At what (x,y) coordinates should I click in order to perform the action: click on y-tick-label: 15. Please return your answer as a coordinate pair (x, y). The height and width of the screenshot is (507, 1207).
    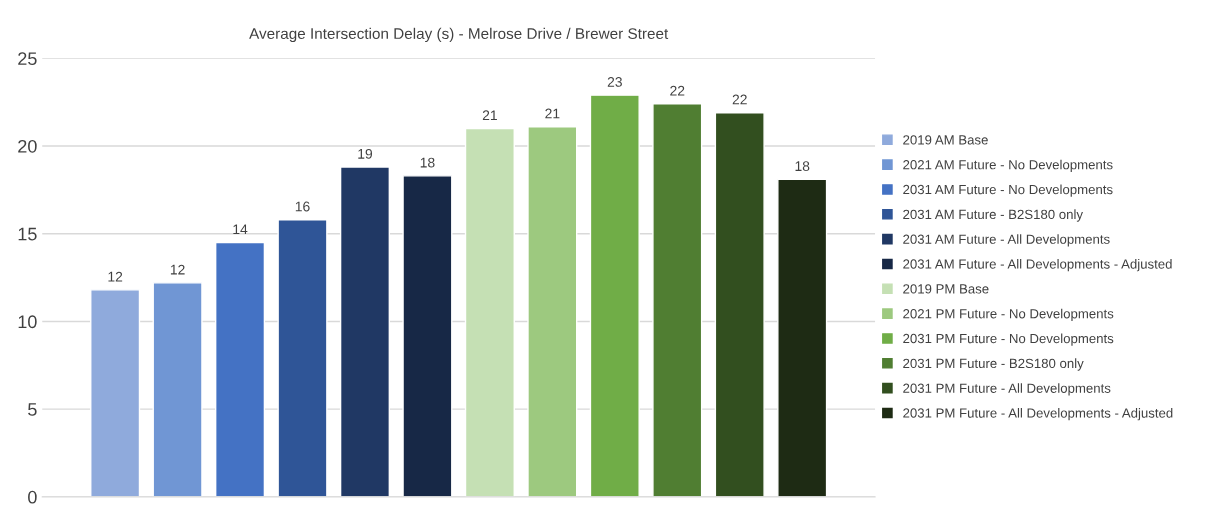
    Looking at the image, I should click on (27, 234).